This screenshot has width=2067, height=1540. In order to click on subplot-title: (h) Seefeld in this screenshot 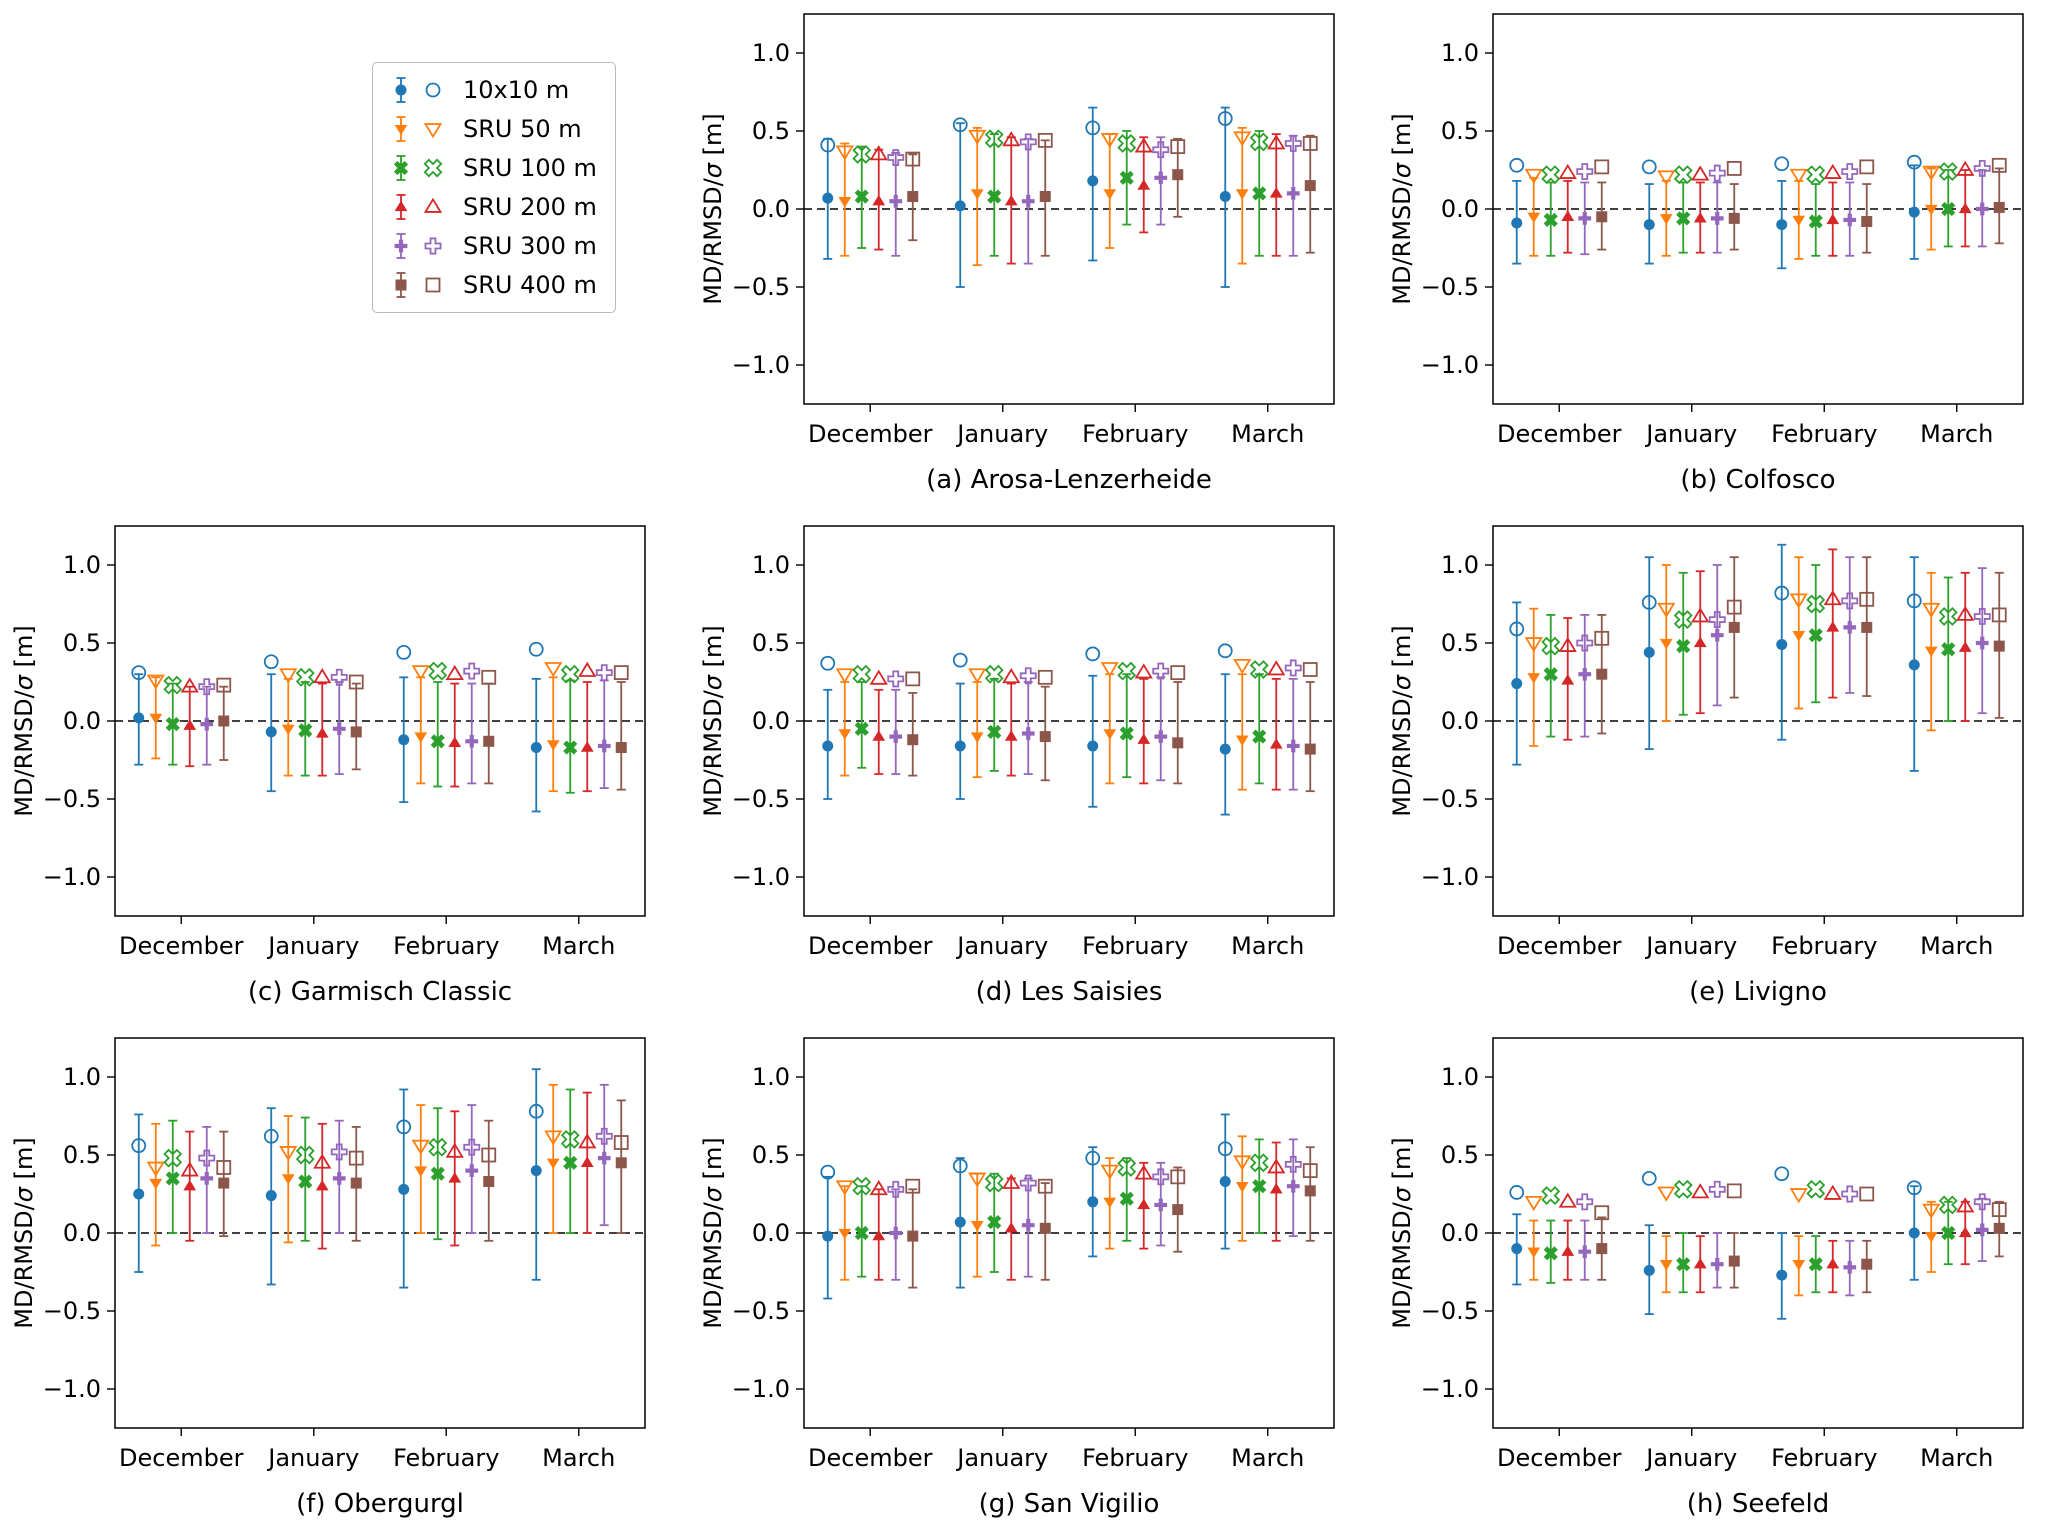, I will do `click(1758, 1504)`.